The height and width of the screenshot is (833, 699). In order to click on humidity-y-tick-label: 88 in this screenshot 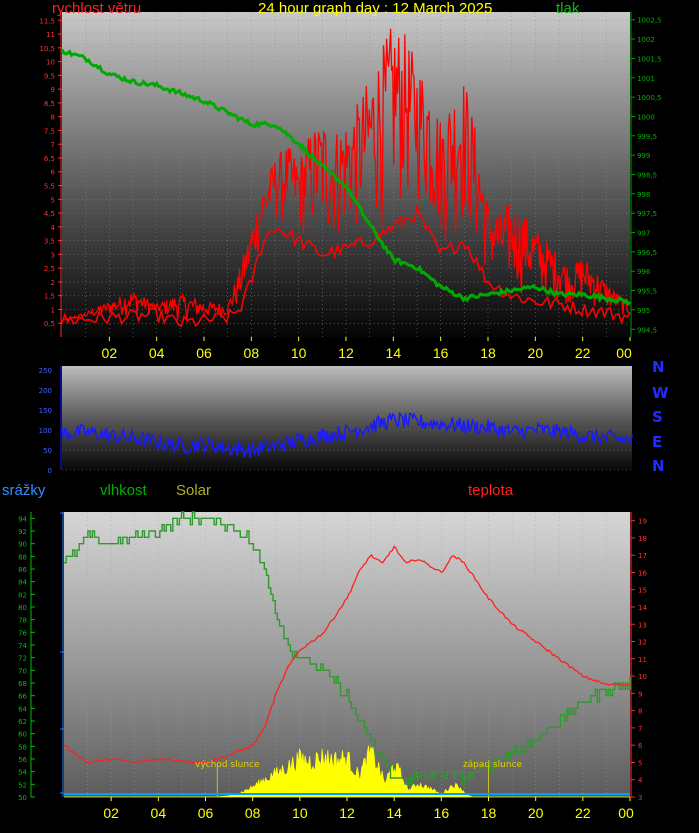, I will do `click(22, 557)`.